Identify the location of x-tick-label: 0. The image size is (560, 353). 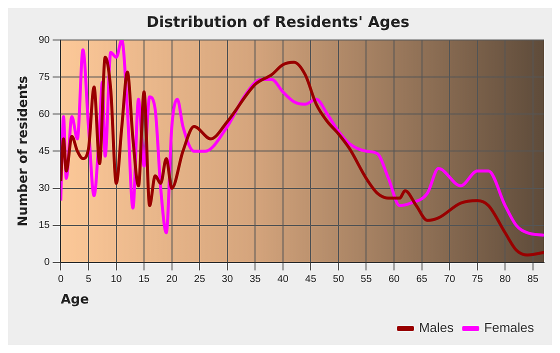
(61, 280).